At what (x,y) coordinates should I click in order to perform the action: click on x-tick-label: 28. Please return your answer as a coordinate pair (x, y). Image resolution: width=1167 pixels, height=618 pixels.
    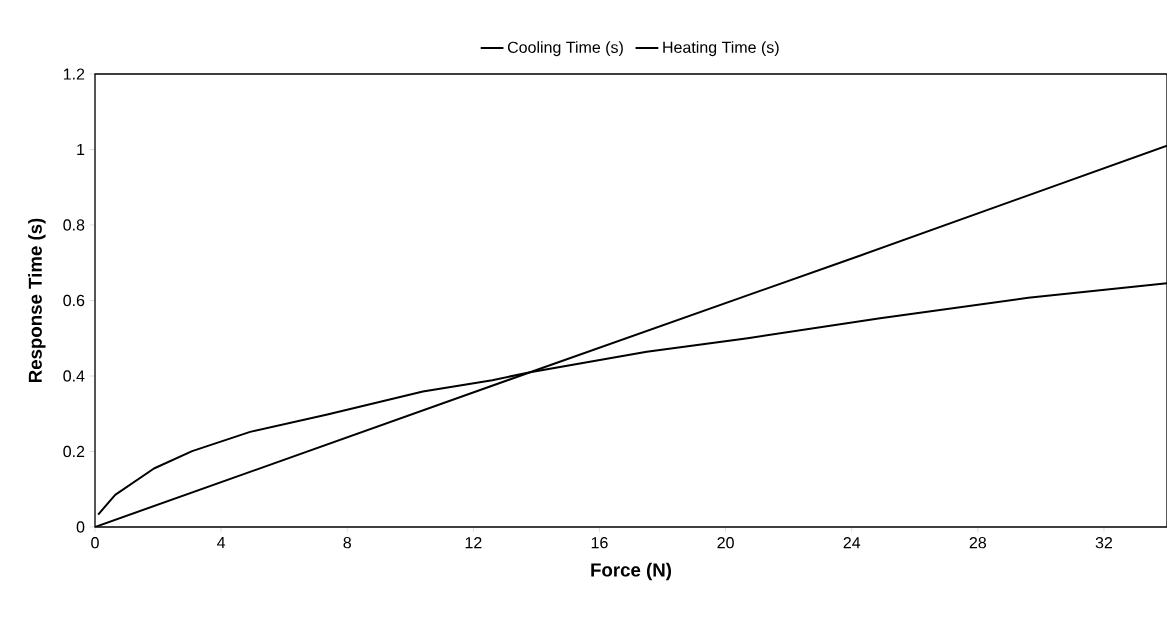
    Looking at the image, I should click on (978, 543).